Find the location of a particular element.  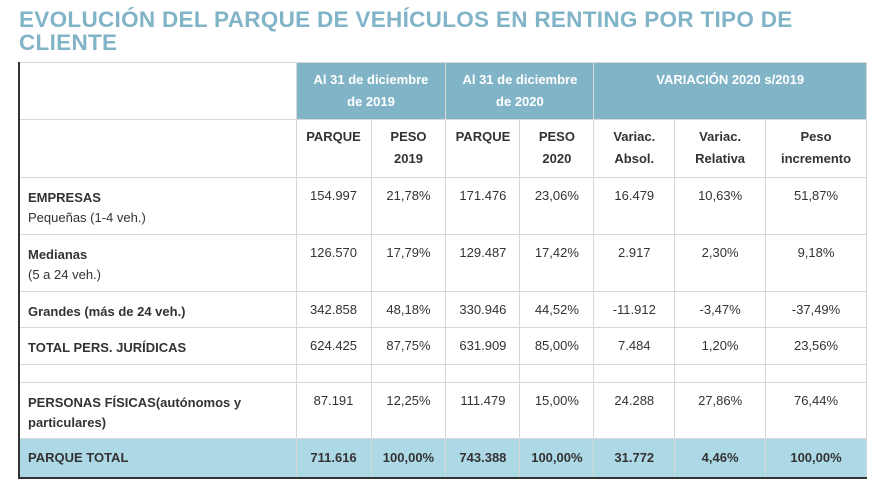

cell-value: 4,46% is located at coordinates (720, 458).